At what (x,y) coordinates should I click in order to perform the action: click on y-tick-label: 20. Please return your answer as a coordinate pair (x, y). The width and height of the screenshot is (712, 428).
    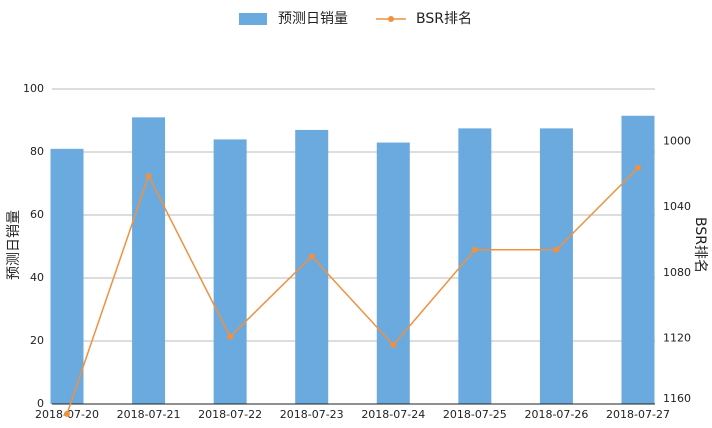
    Looking at the image, I should click on (37, 340).